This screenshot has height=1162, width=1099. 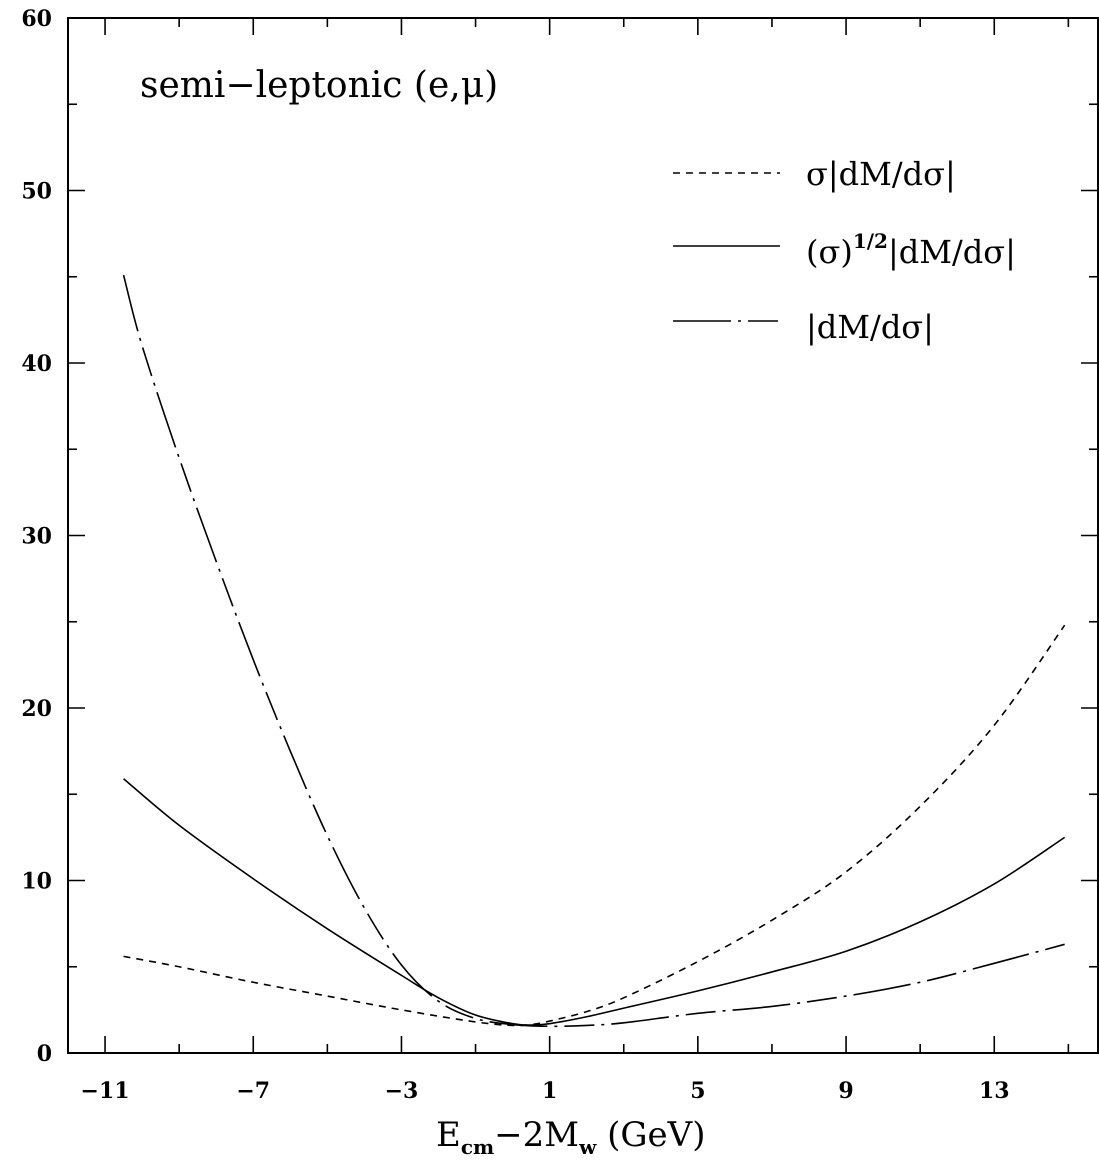 What do you see at coordinates (829, 252) in the screenshot?
I see `legend-label-solid-part1: (σ)` at bounding box center [829, 252].